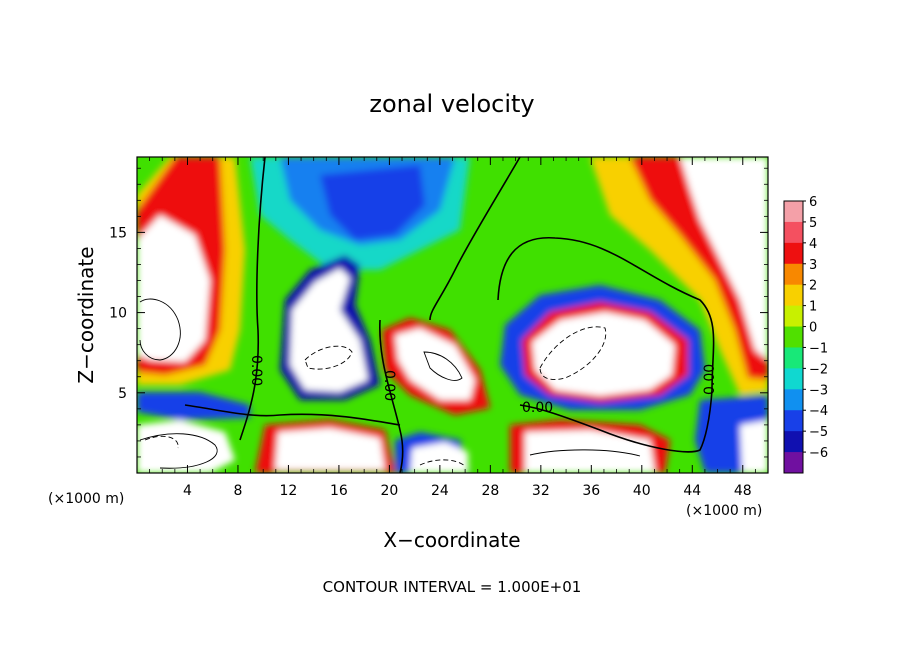 This screenshot has height=658, width=904. Describe the element at coordinates (813, 202) in the screenshot. I see `colorbar-label: 6` at that location.